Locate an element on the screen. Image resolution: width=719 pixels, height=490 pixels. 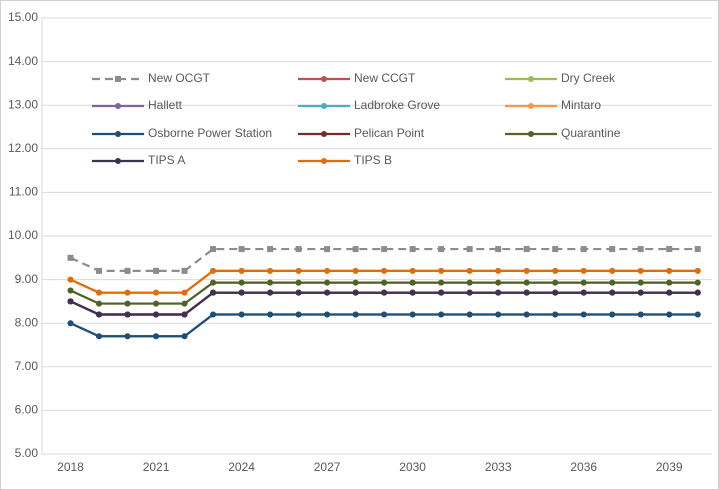
x-tick-label: 2039 is located at coordinates (669, 467).